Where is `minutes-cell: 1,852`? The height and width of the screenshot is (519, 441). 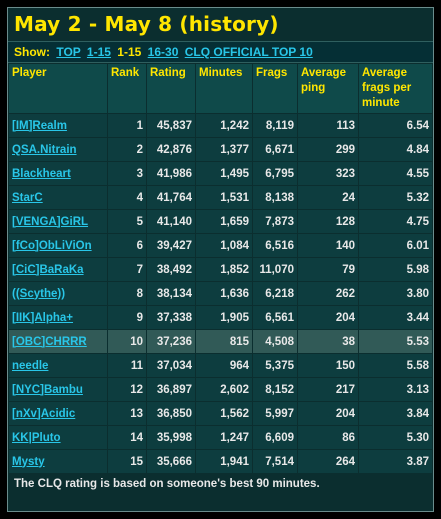
minutes-cell: 1,852 is located at coordinates (224, 269).